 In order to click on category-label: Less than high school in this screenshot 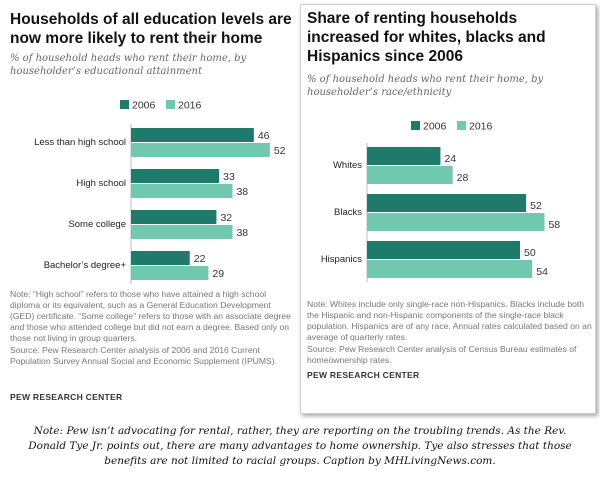, I will do `click(80, 142)`.